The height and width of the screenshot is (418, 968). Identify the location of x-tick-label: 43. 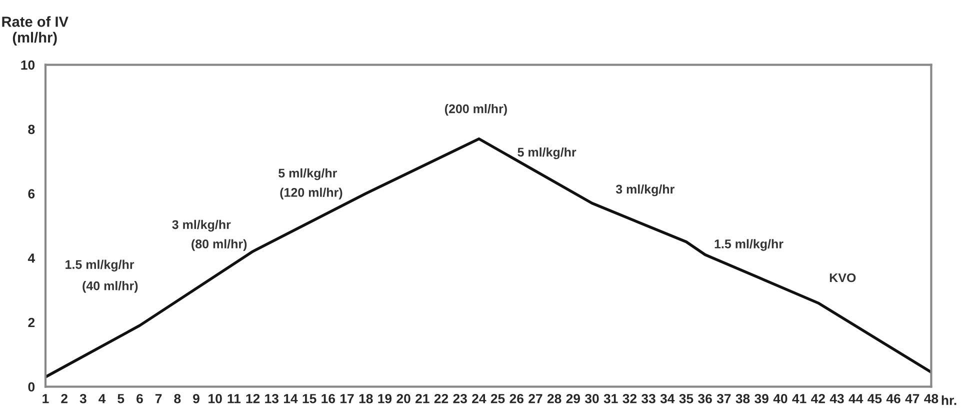
(837, 399).